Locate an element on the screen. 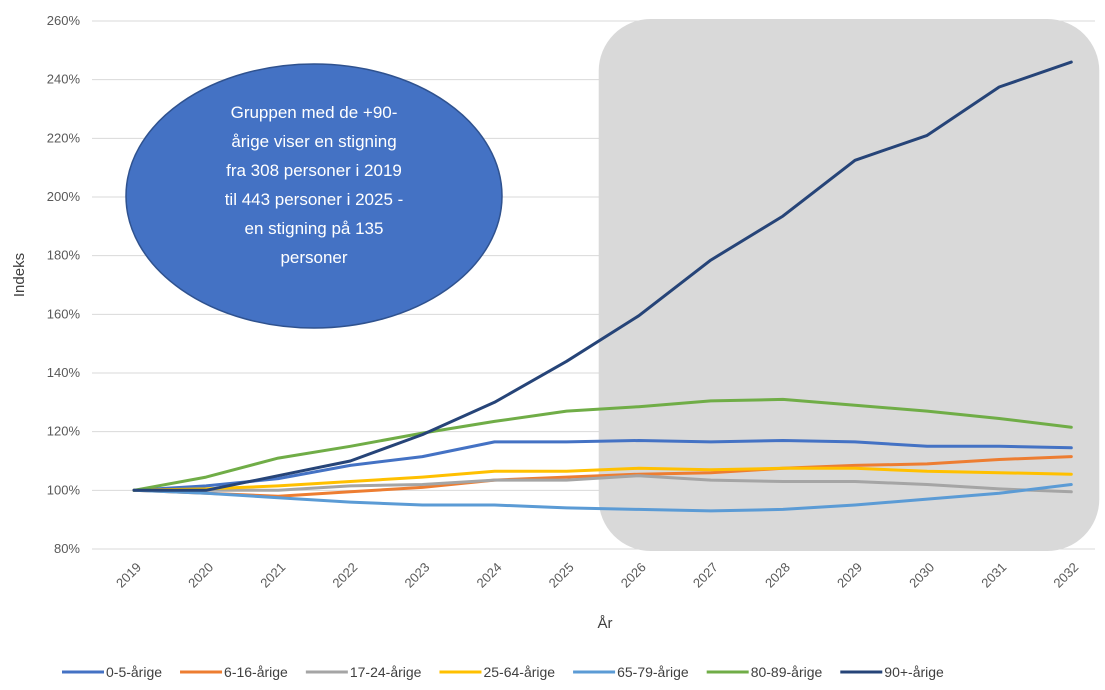 The width and height of the screenshot is (1105, 690). annotation-text-line: til 443 personer i 2025 - is located at coordinates (314, 199).